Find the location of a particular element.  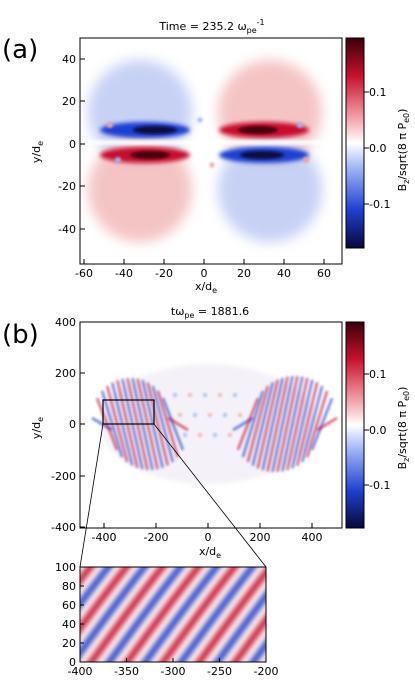

panel-a-ytick: 40 is located at coordinates (69, 59).